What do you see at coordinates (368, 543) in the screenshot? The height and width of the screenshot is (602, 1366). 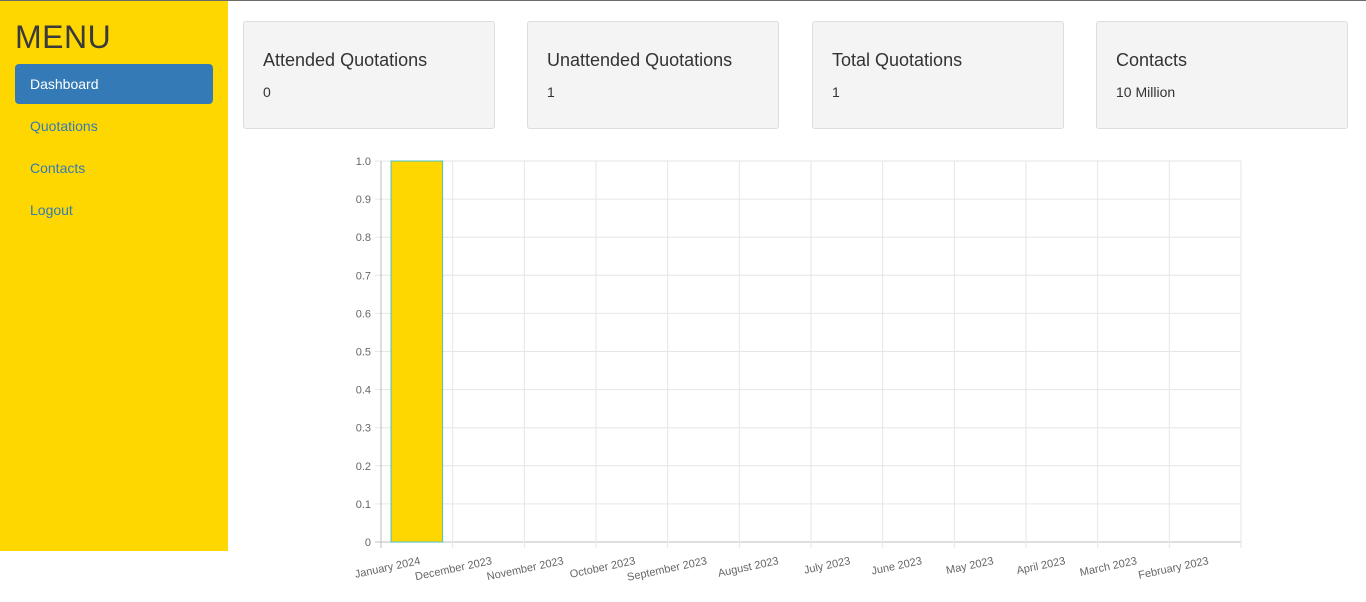 I see `y-tick-label: 0` at bounding box center [368, 543].